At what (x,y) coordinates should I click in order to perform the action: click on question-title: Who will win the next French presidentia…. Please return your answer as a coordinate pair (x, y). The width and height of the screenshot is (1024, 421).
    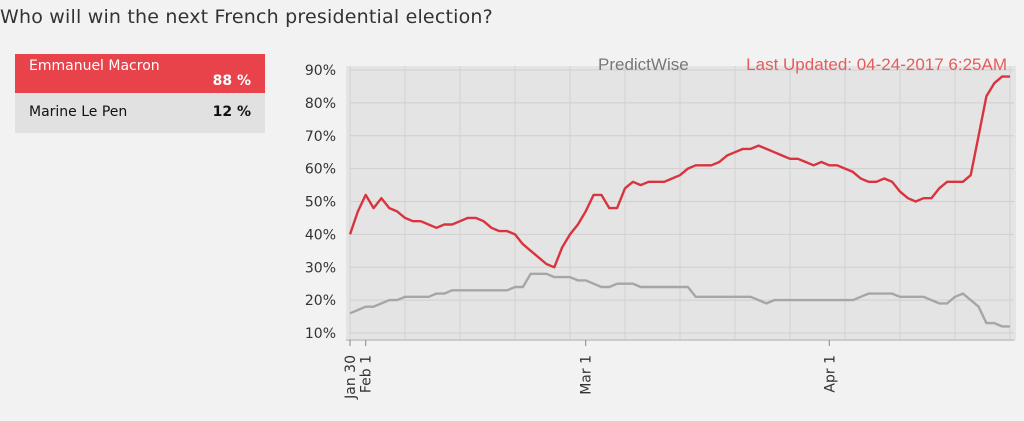
    Looking at the image, I should click on (246, 17).